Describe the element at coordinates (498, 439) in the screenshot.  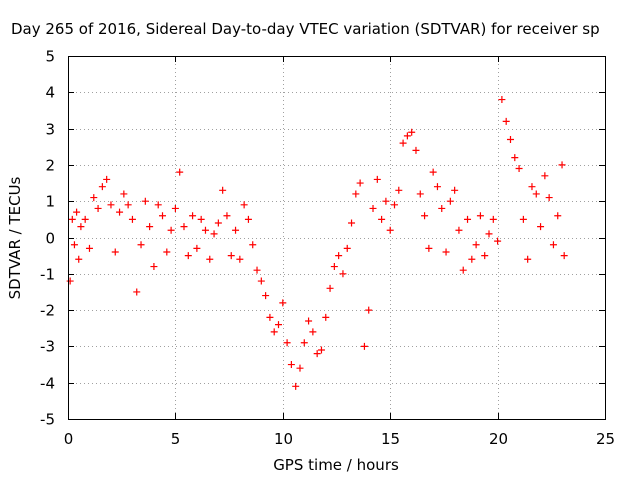
I see `x-tick-label: 20` at that location.